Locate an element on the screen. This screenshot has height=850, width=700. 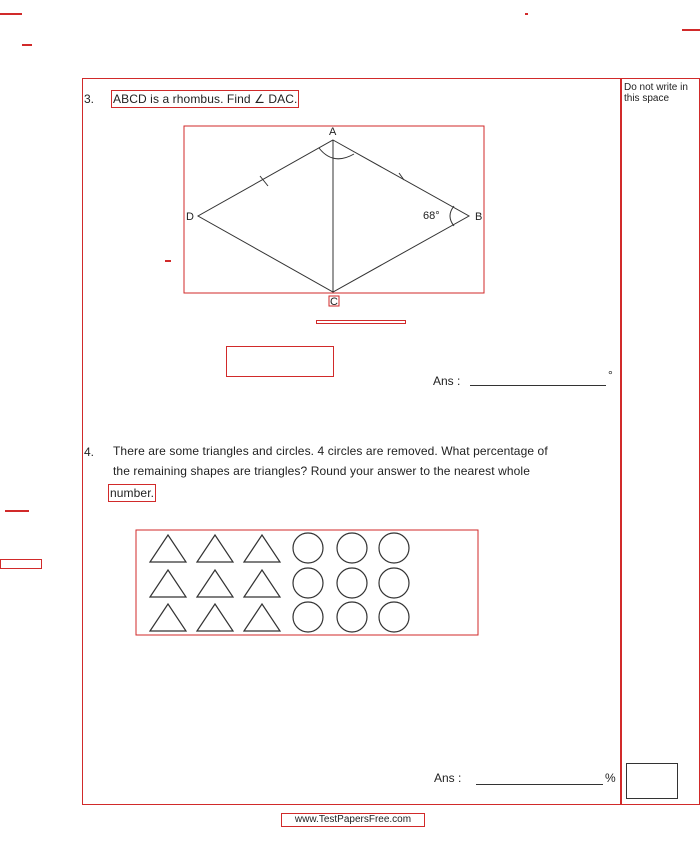
shapes-diagram is located at coordinates (307, 582).